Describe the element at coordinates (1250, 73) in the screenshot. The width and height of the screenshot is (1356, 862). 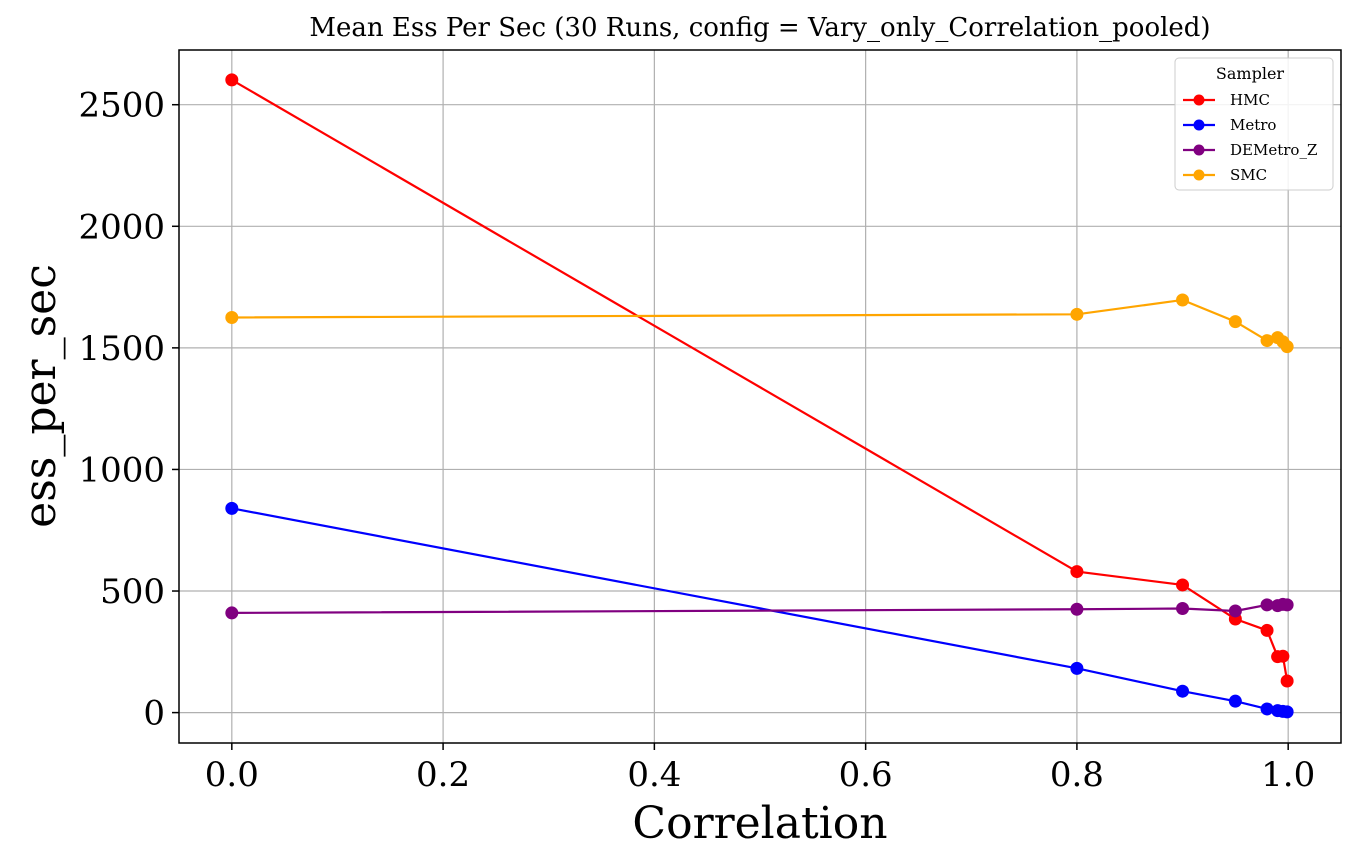
I see `legend-title: Sampler` at that location.